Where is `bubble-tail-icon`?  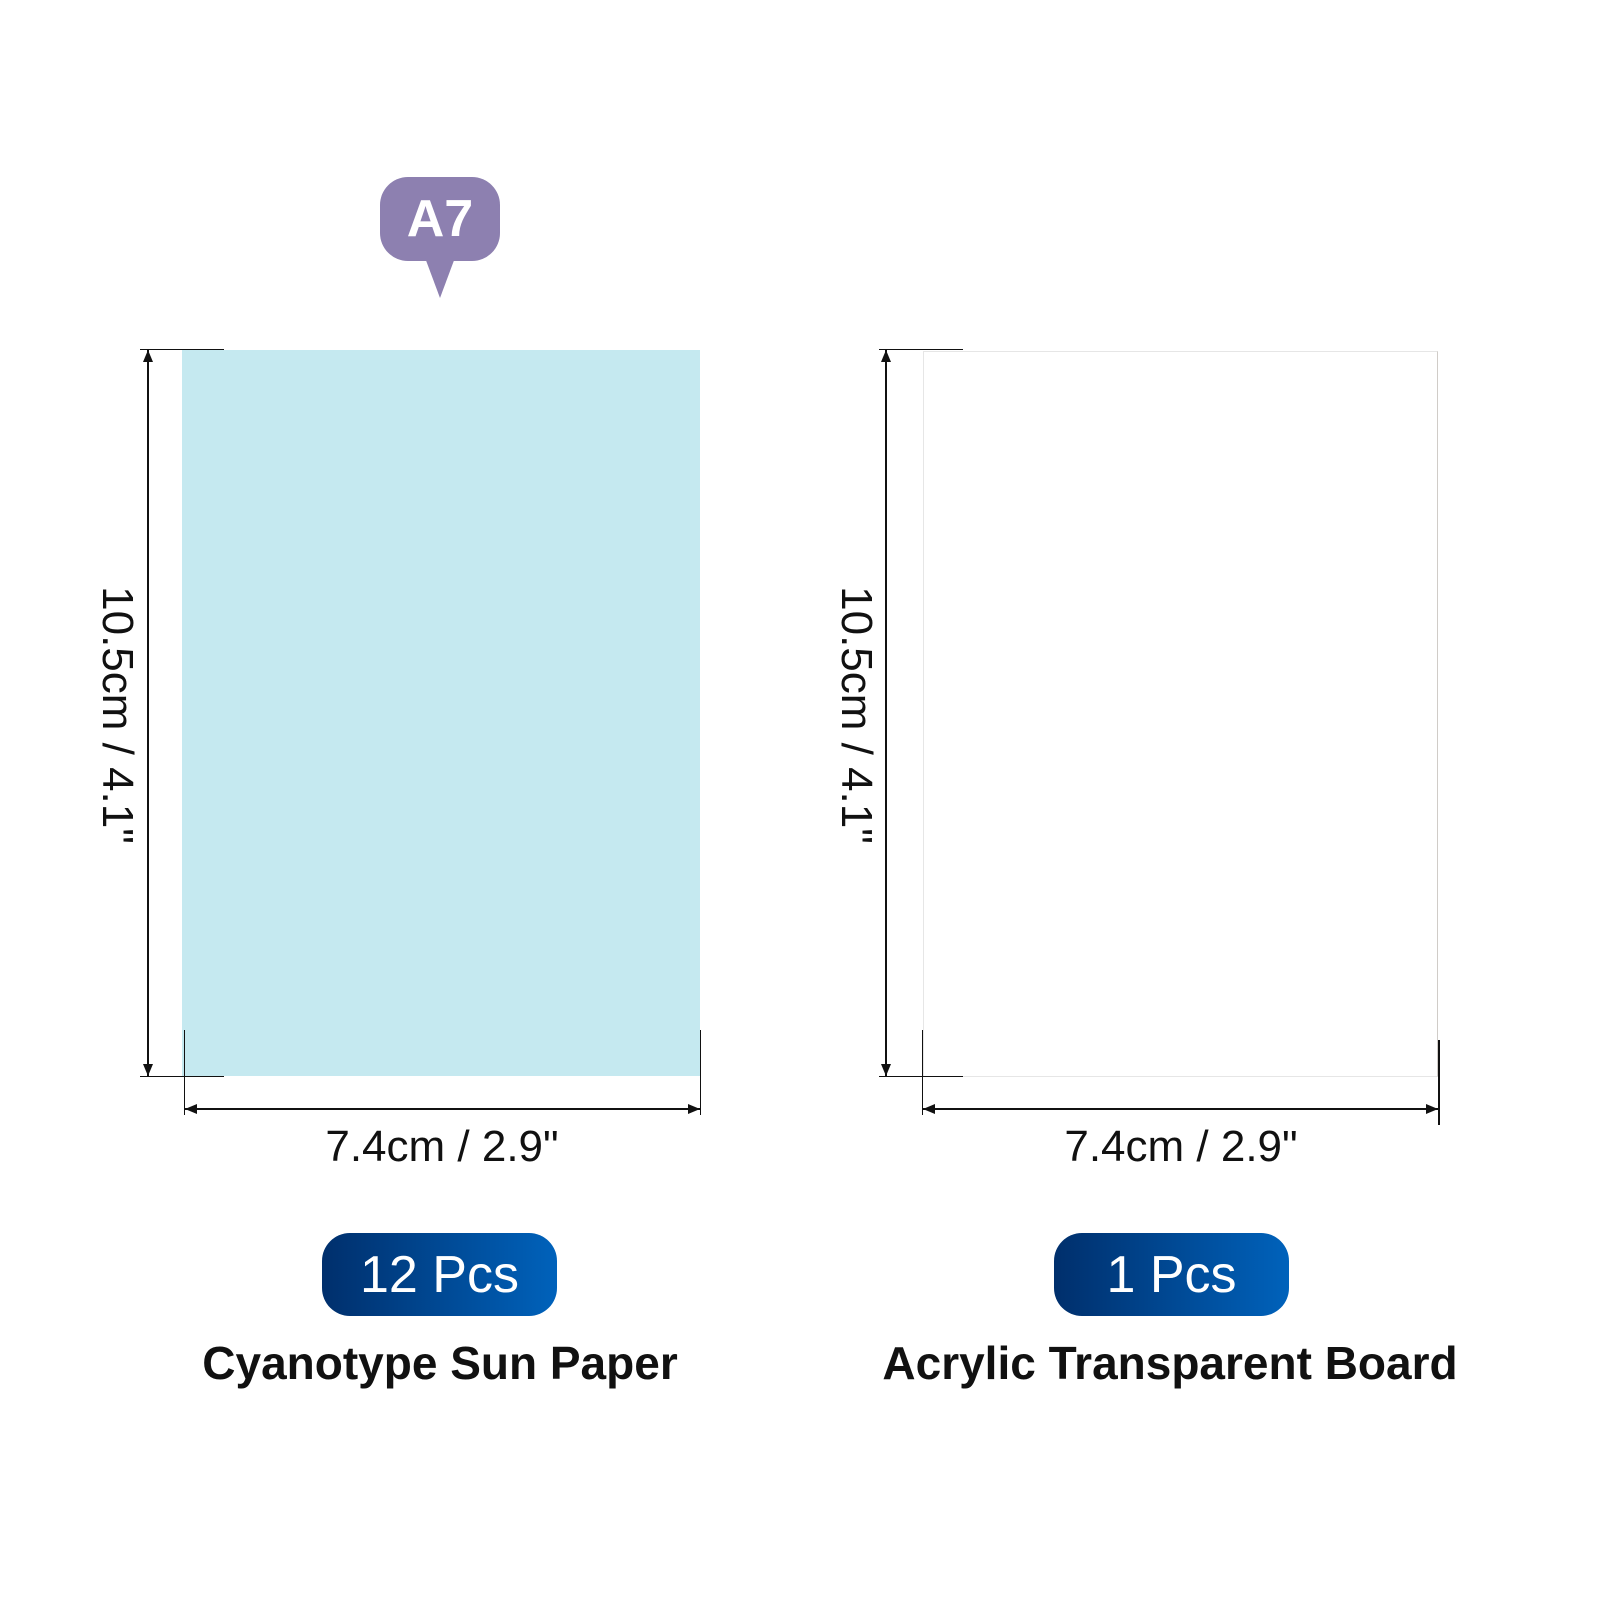
bubble-tail-icon is located at coordinates (440, 276).